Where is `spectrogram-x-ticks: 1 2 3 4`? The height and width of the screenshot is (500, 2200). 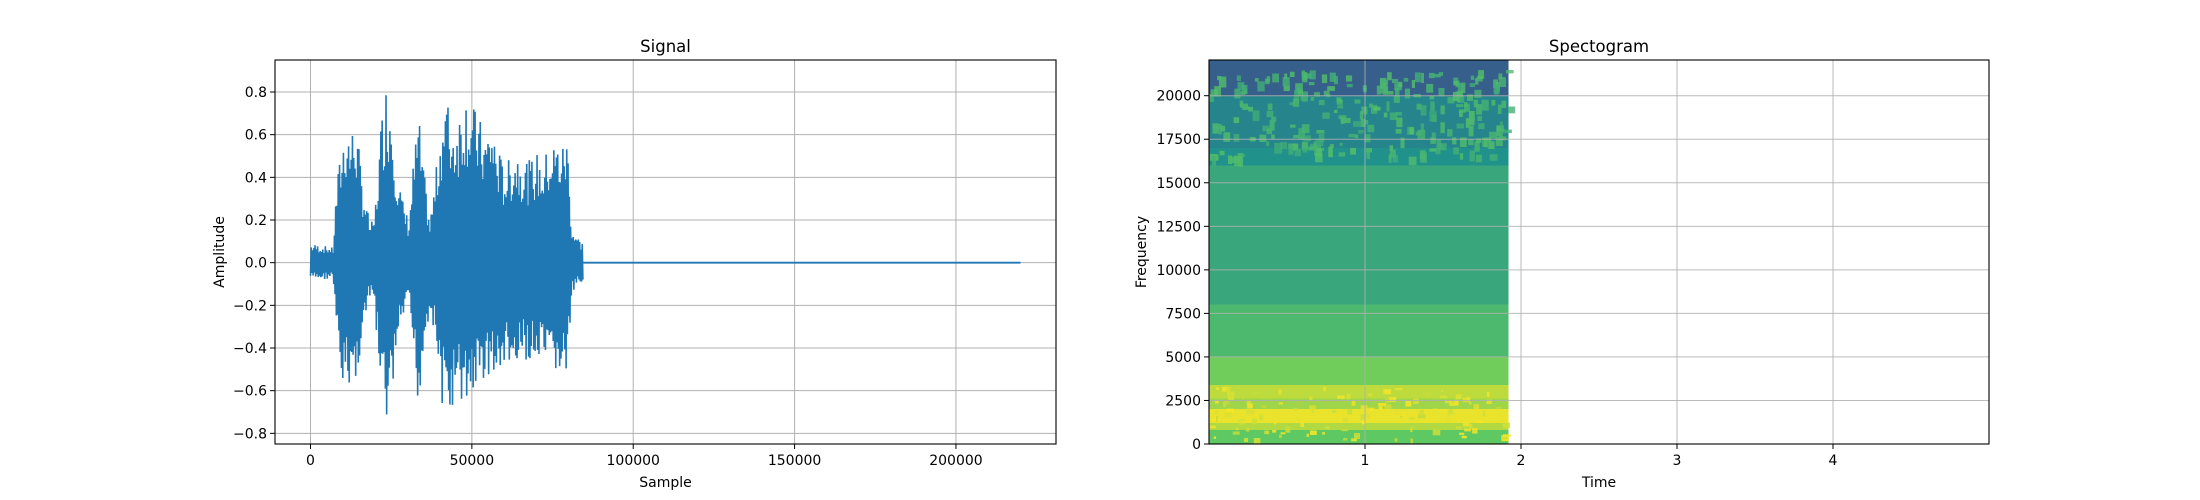 spectrogram-x-ticks: 1 2 3 4 is located at coordinates (1599, 456).